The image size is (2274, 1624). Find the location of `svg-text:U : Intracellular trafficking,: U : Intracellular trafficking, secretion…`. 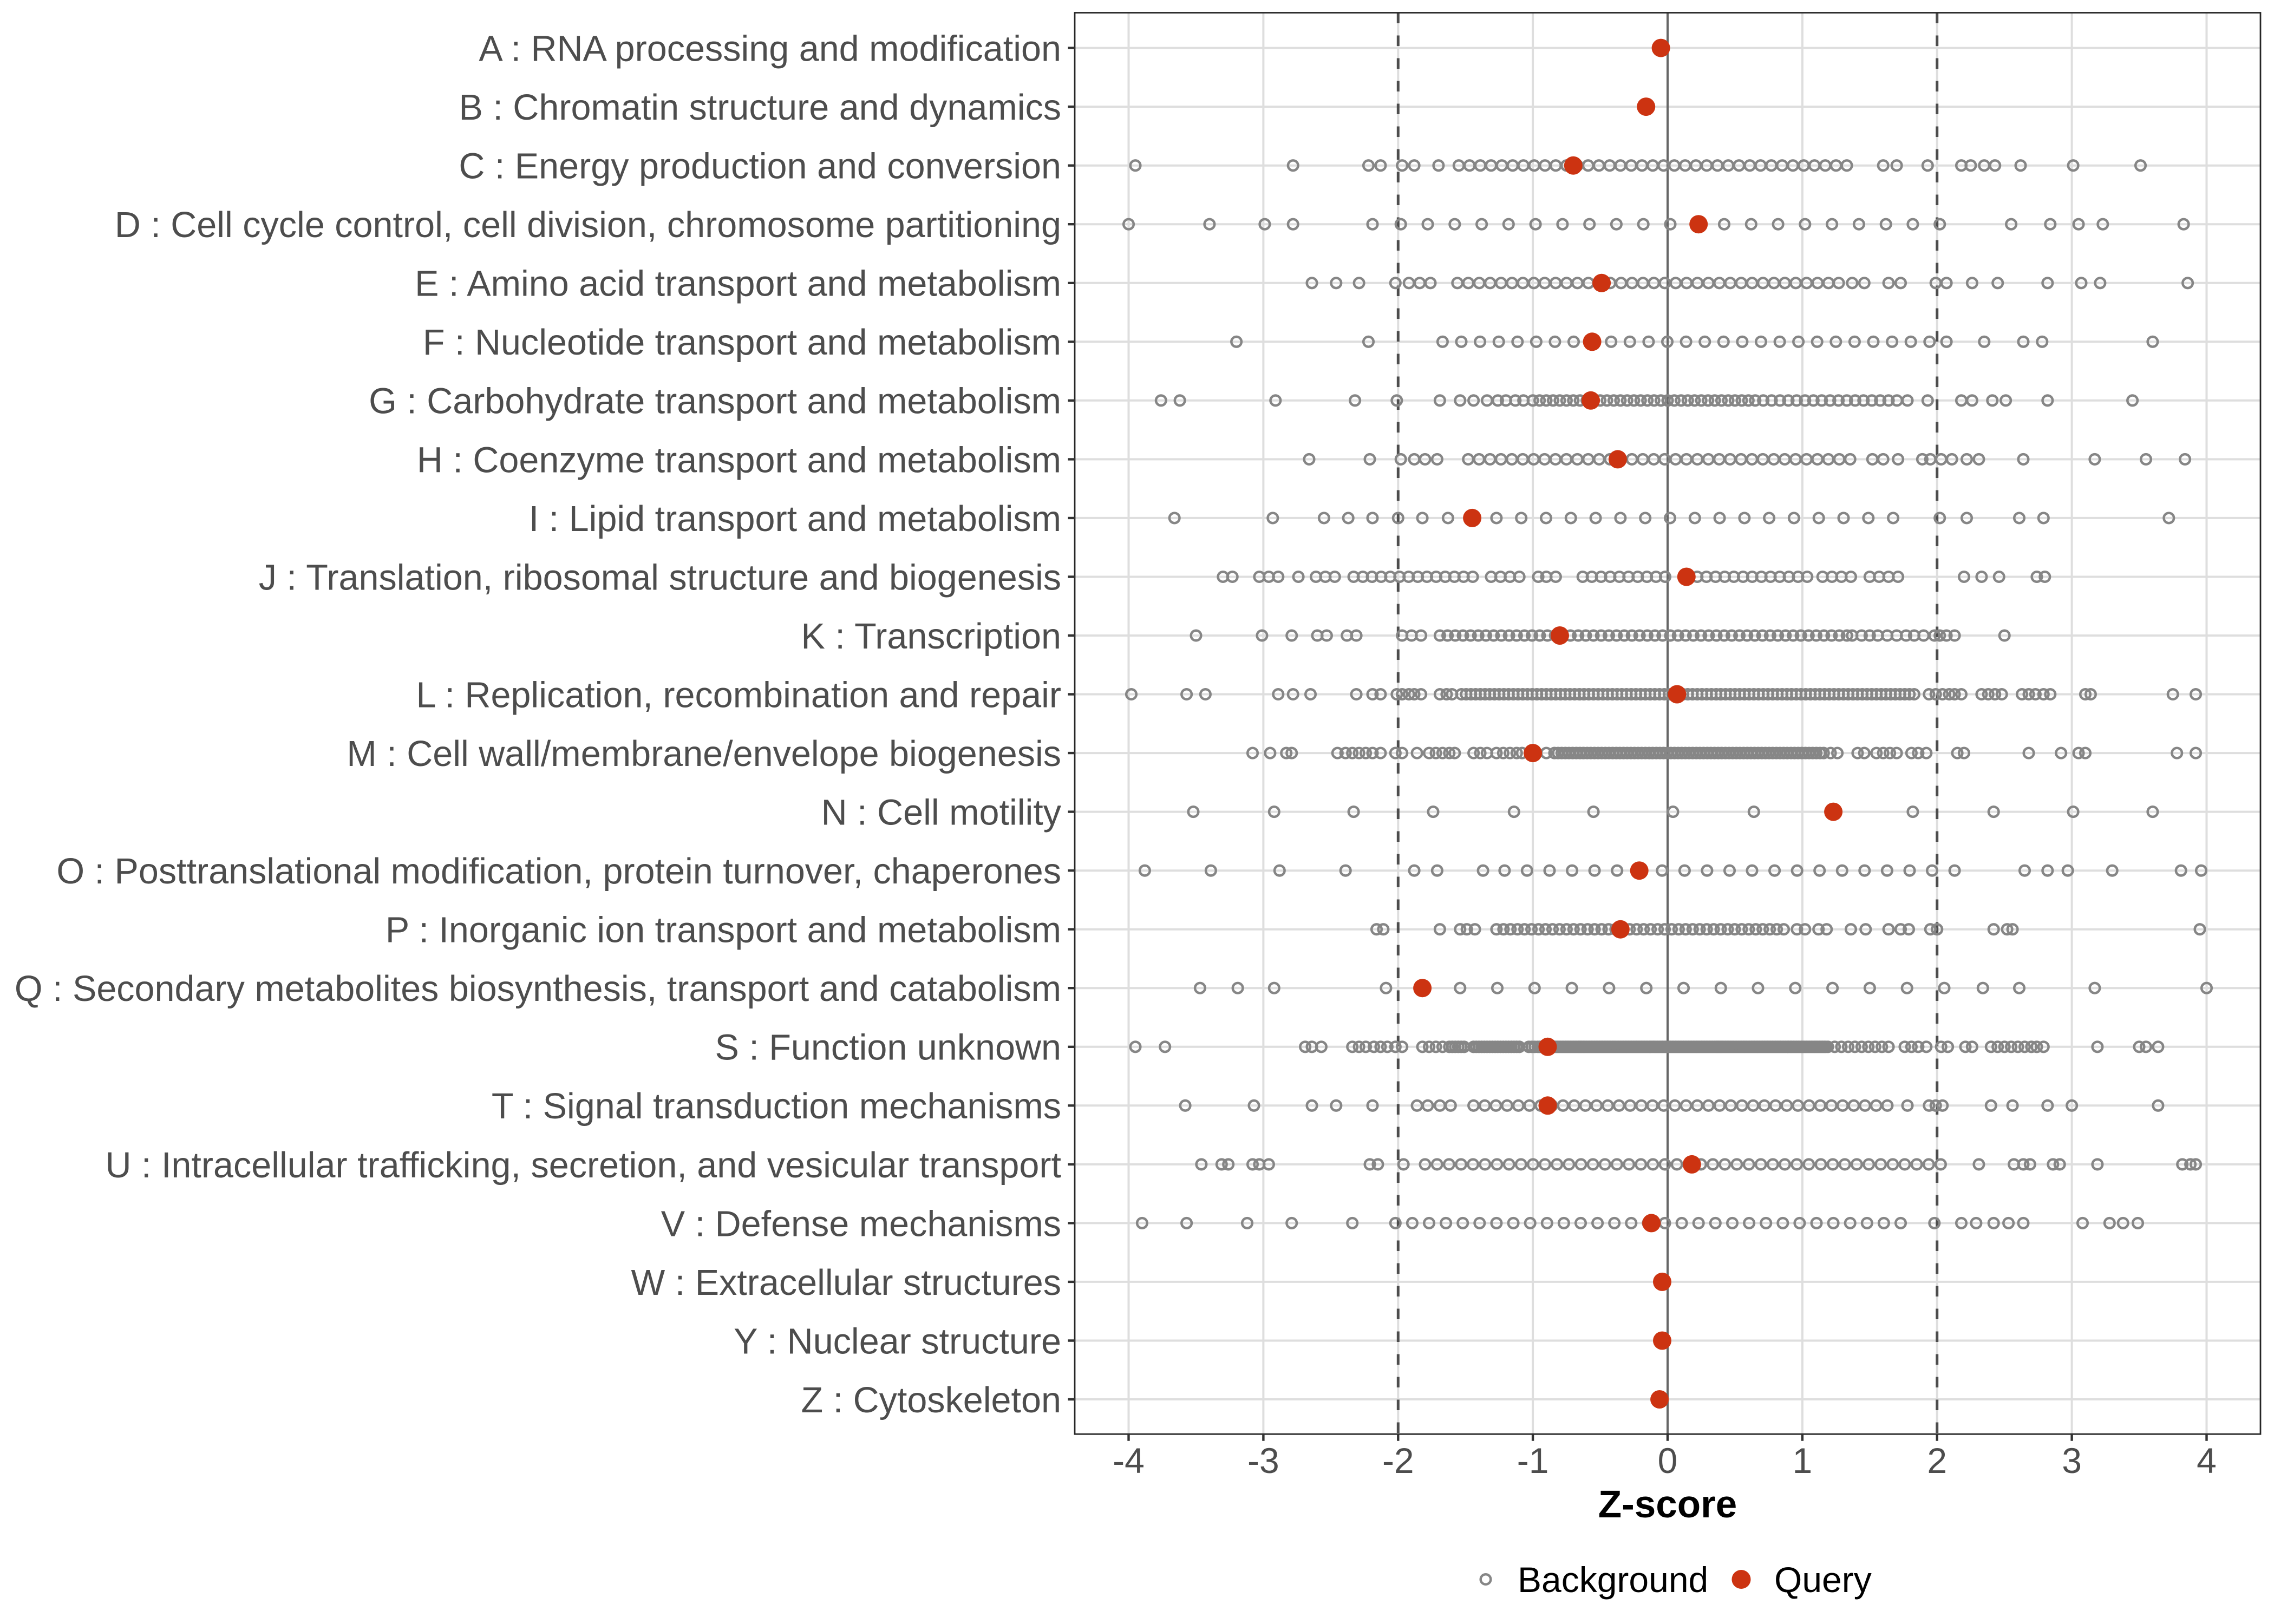

svg-text:U : Intracellular trafficking,: U : Intracellular trafficking, secretion… is located at coordinates (584, 1165).